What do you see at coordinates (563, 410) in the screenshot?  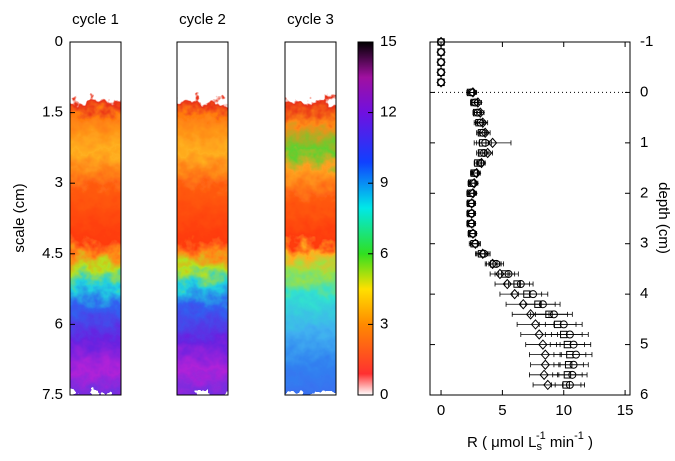 I see `x-tick-label: 10` at bounding box center [563, 410].